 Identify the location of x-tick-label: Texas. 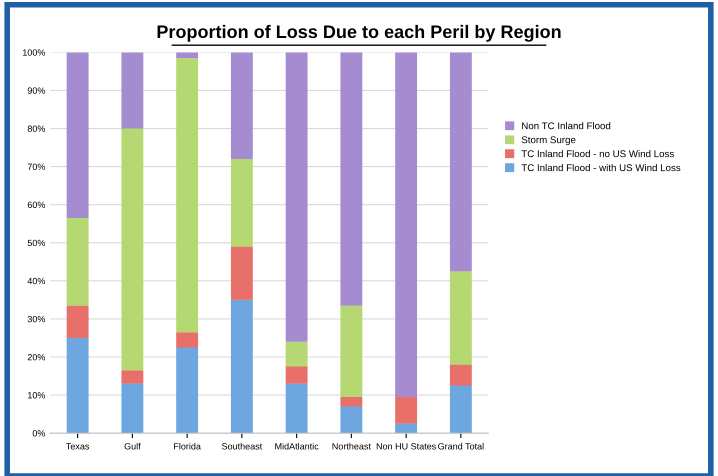
(78, 446).